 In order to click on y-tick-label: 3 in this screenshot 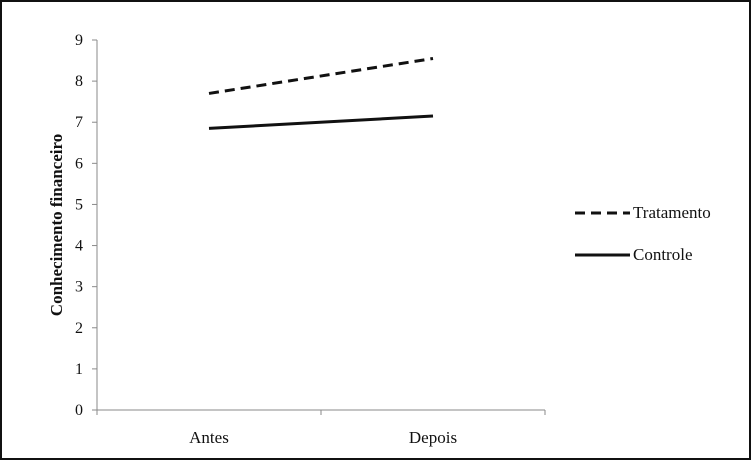, I will do `click(79, 287)`.